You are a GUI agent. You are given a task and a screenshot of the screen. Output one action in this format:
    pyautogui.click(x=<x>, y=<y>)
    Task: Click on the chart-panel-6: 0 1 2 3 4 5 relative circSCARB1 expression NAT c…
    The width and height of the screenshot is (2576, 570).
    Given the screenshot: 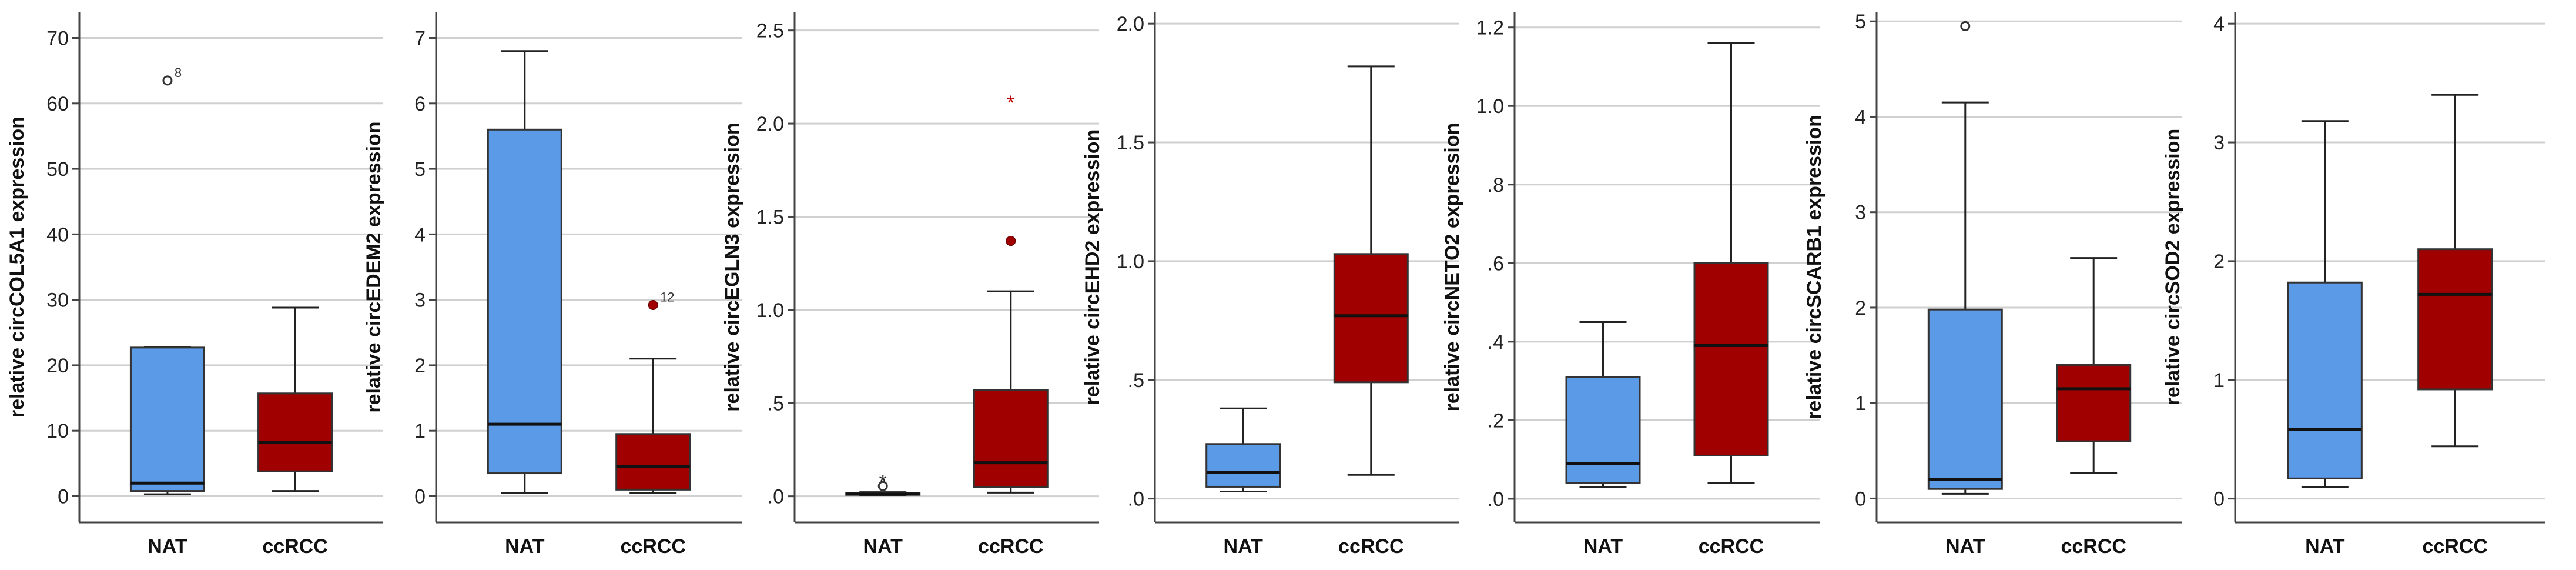 What is the action you would take?
    pyautogui.click(x=1992, y=284)
    